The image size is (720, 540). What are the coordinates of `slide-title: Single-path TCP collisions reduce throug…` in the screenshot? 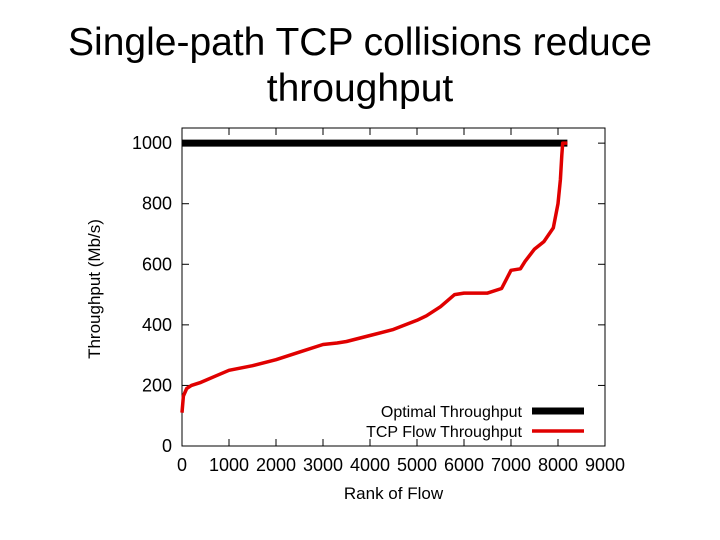 It's located at (360, 66).